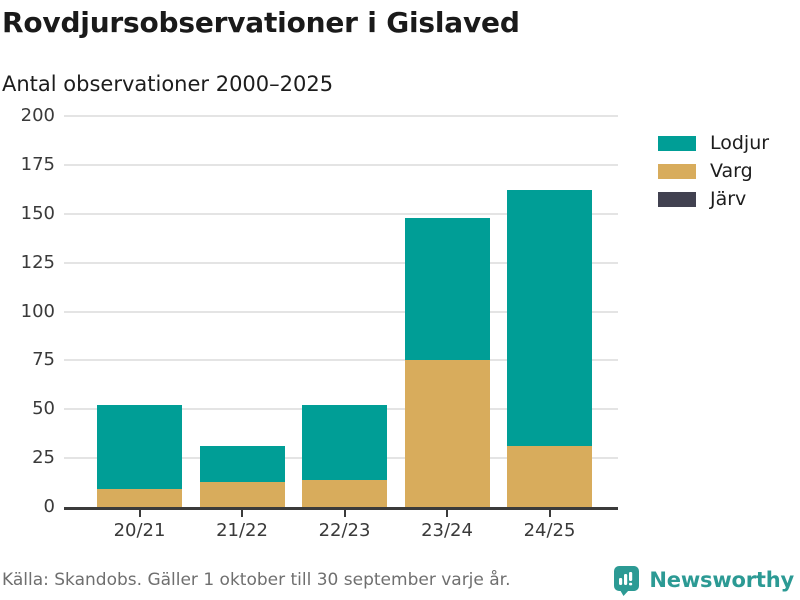  I want to click on bar-segment-lodjur-24/25, so click(549, 318).